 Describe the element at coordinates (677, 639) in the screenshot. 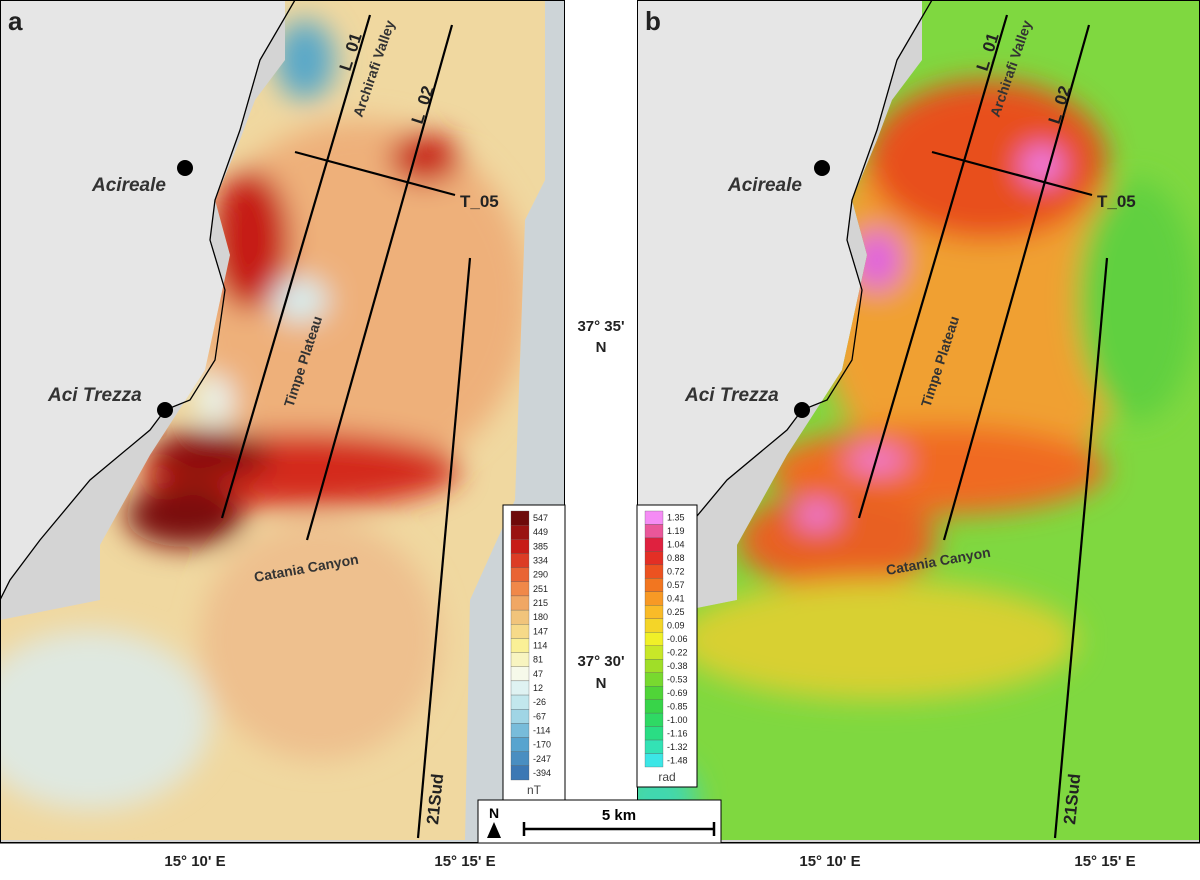

I see `colorbar-label: -0.06` at that location.